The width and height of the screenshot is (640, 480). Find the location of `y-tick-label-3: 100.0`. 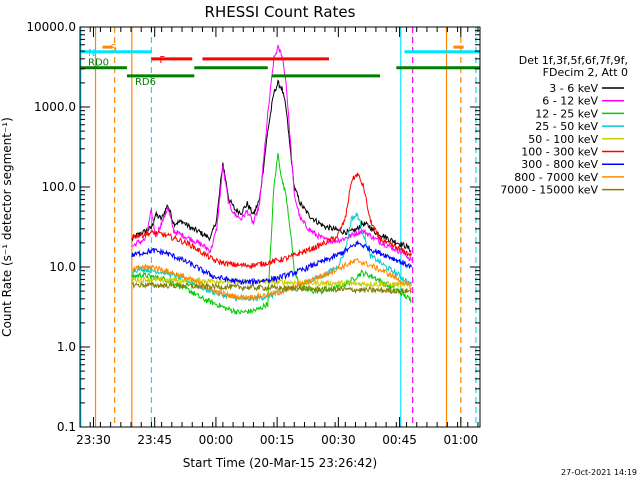

y-tick-label-3: 100.0 is located at coordinates (59, 187).